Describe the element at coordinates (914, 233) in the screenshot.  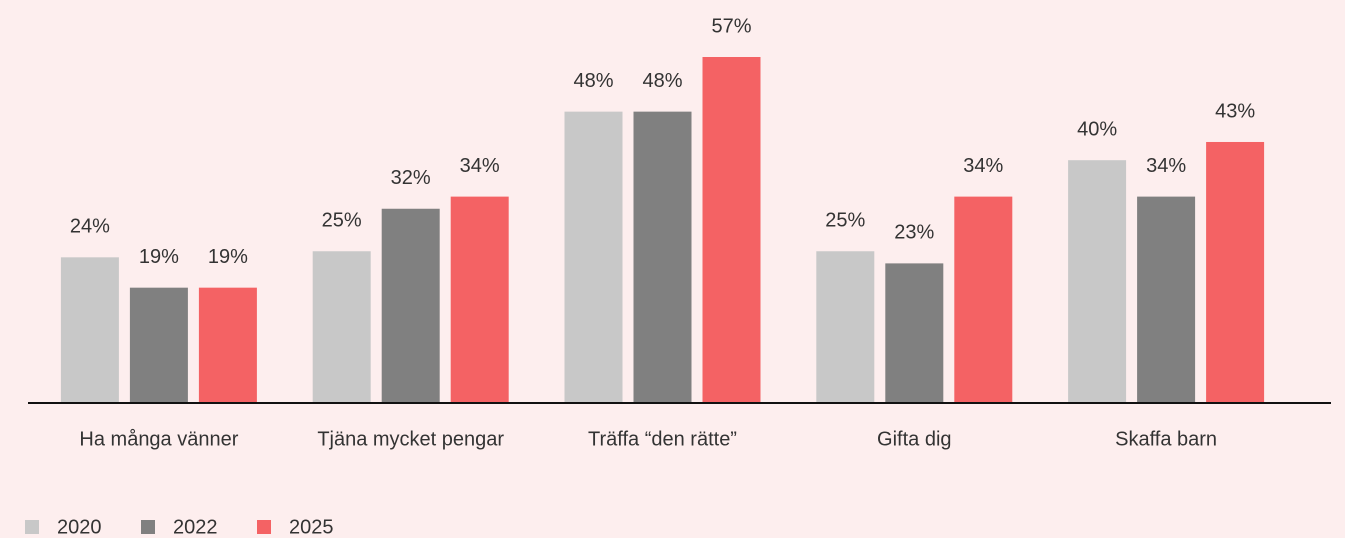
I see `value-label: 23%` at that location.